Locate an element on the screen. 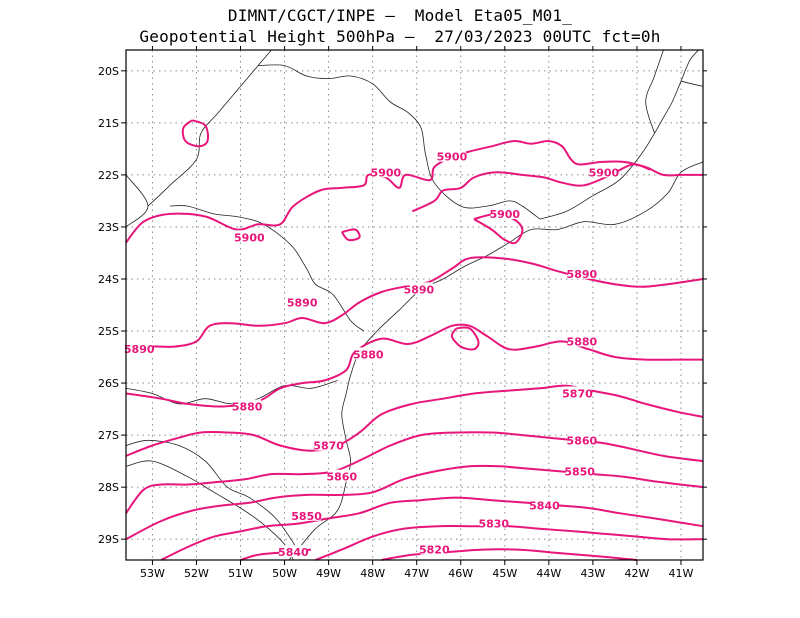 The image size is (800, 618). boundary-mg-ba-border is located at coordinates (654, 91).